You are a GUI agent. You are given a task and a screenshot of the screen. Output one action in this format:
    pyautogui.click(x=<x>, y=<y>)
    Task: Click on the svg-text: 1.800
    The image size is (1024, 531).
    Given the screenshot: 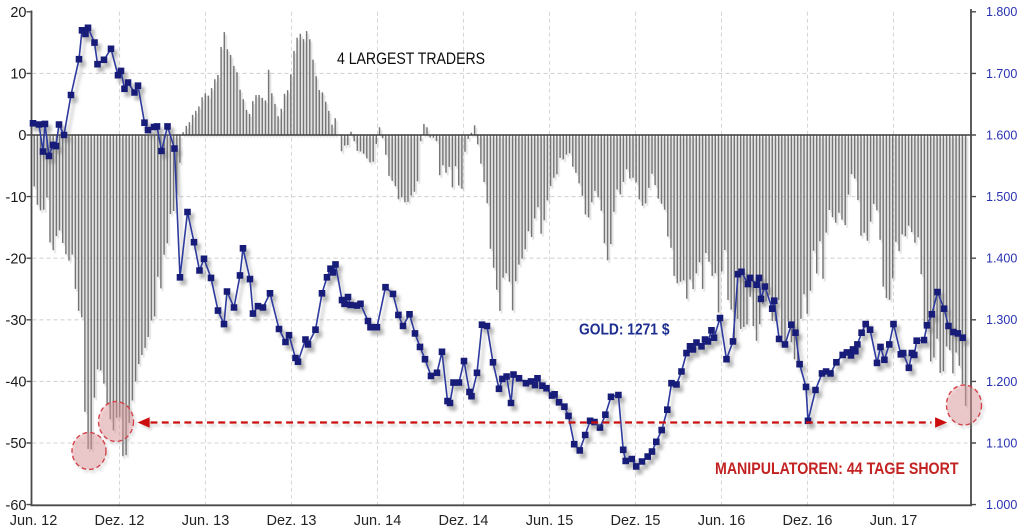 What is the action you would take?
    pyautogui.click(x=1001, y=12)
    